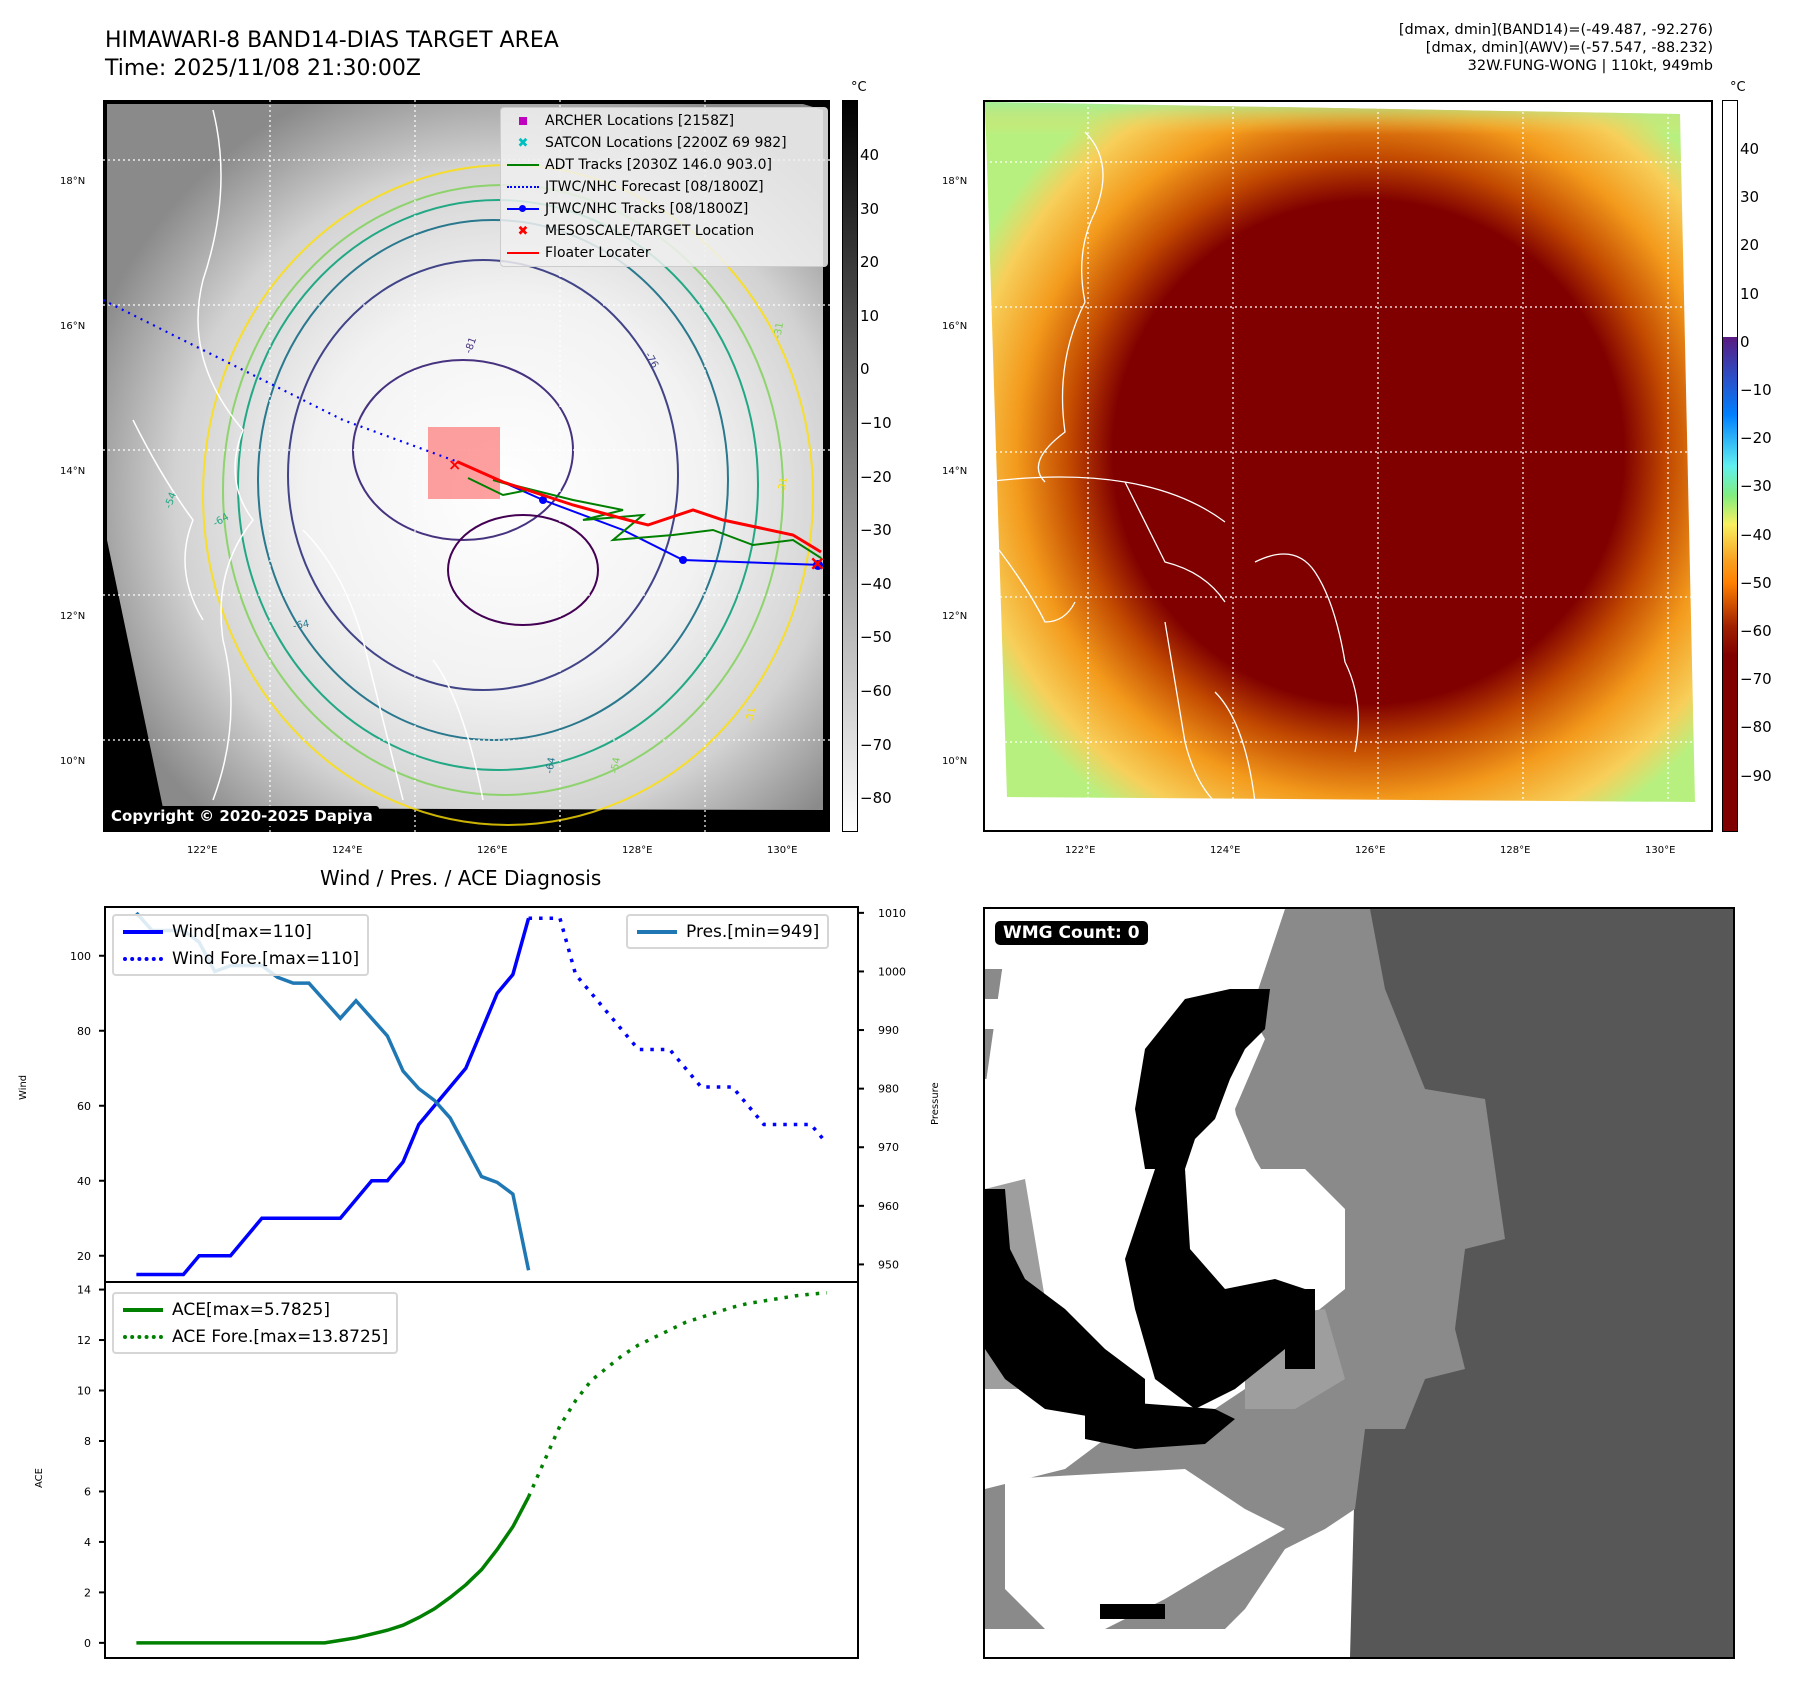  Describe the element at coordinates (280, 1336) in the screenshot. I see `legend-label: ACE Fore.[max=13.8725]` at that location.